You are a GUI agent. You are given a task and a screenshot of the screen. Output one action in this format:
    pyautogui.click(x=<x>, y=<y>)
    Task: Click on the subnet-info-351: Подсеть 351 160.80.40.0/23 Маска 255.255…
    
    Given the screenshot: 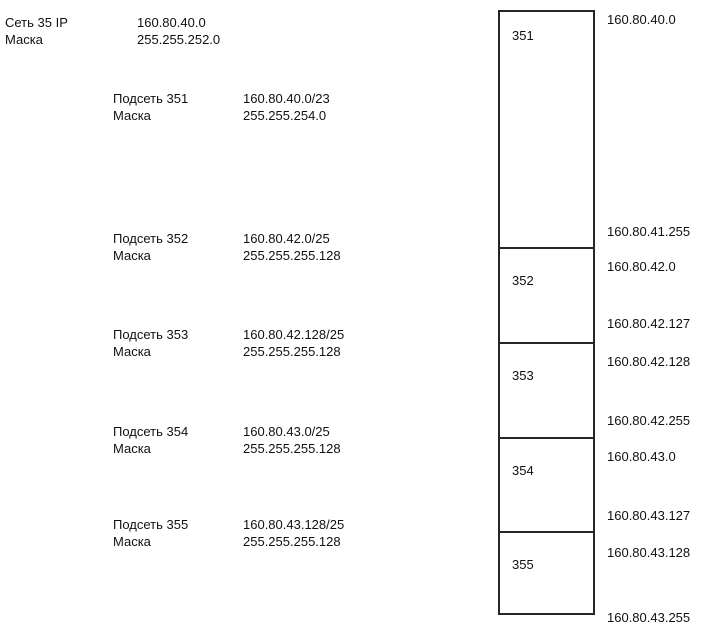 What is the action you would take?
    pyautogui.click(x=221, y=107)
    